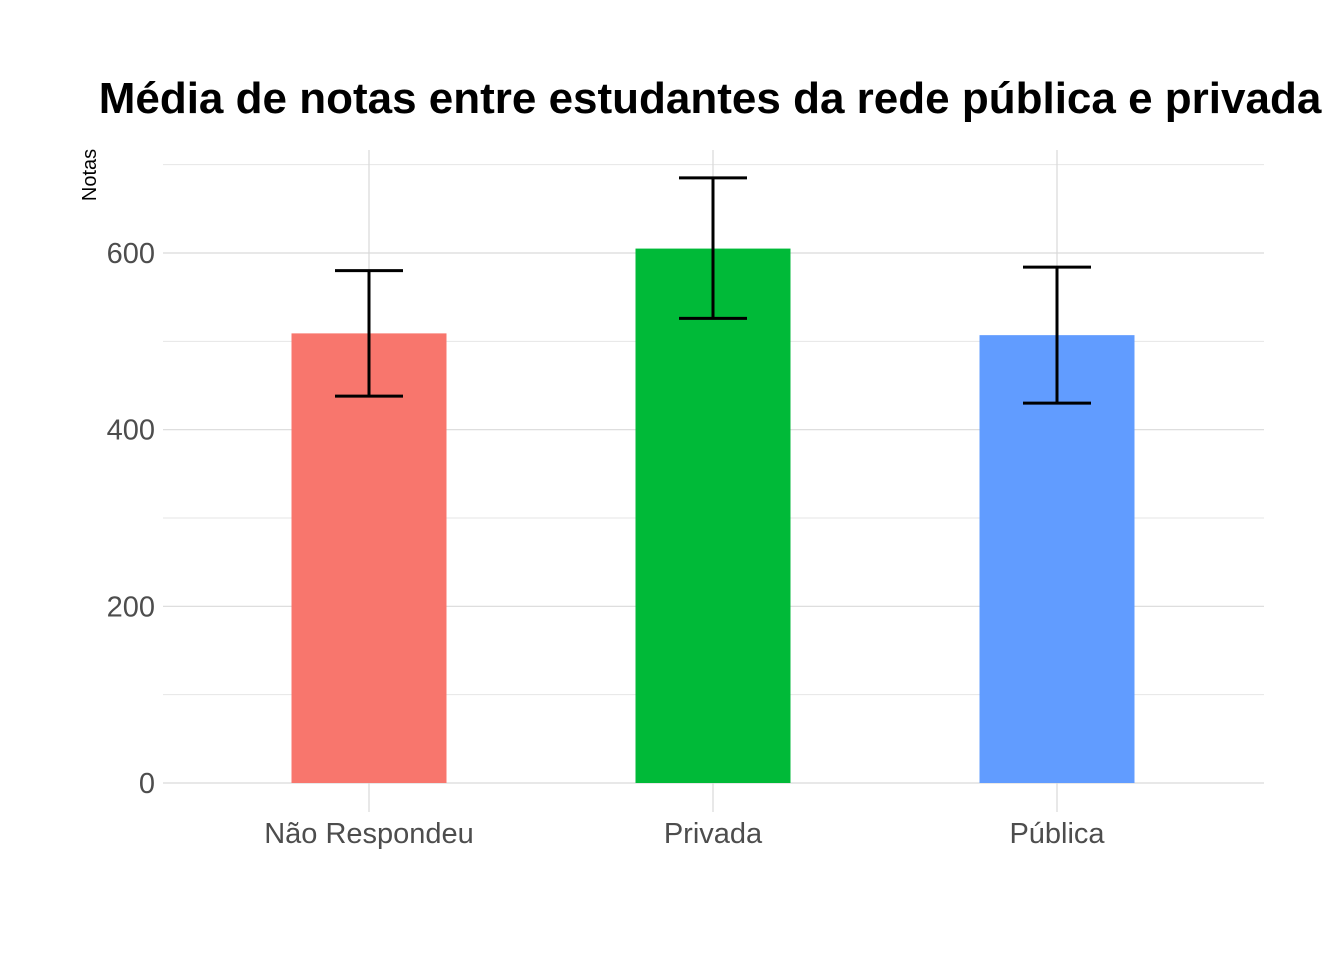  Describe the element at coordinates (1057, 559) in the screenshot. I see `bar-p-blica` at that location.